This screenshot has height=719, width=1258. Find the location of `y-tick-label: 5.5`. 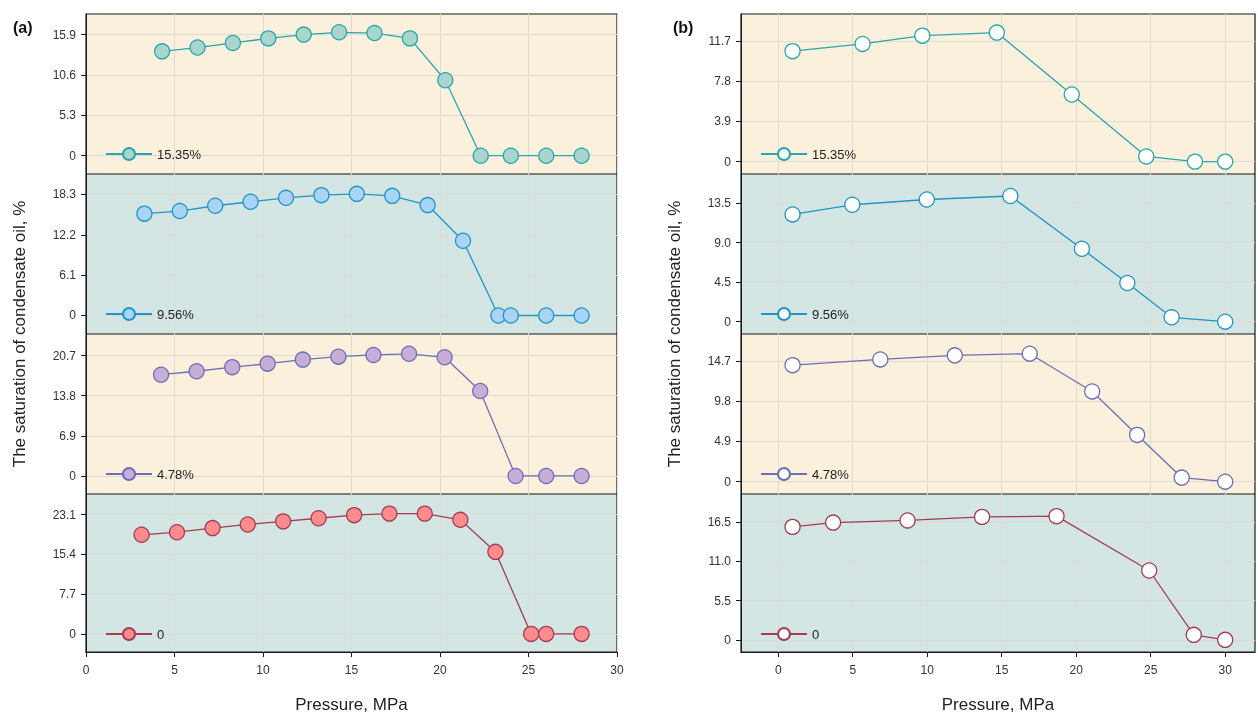

y-tick-label: 5.5 is located at coordinates (723, 600).